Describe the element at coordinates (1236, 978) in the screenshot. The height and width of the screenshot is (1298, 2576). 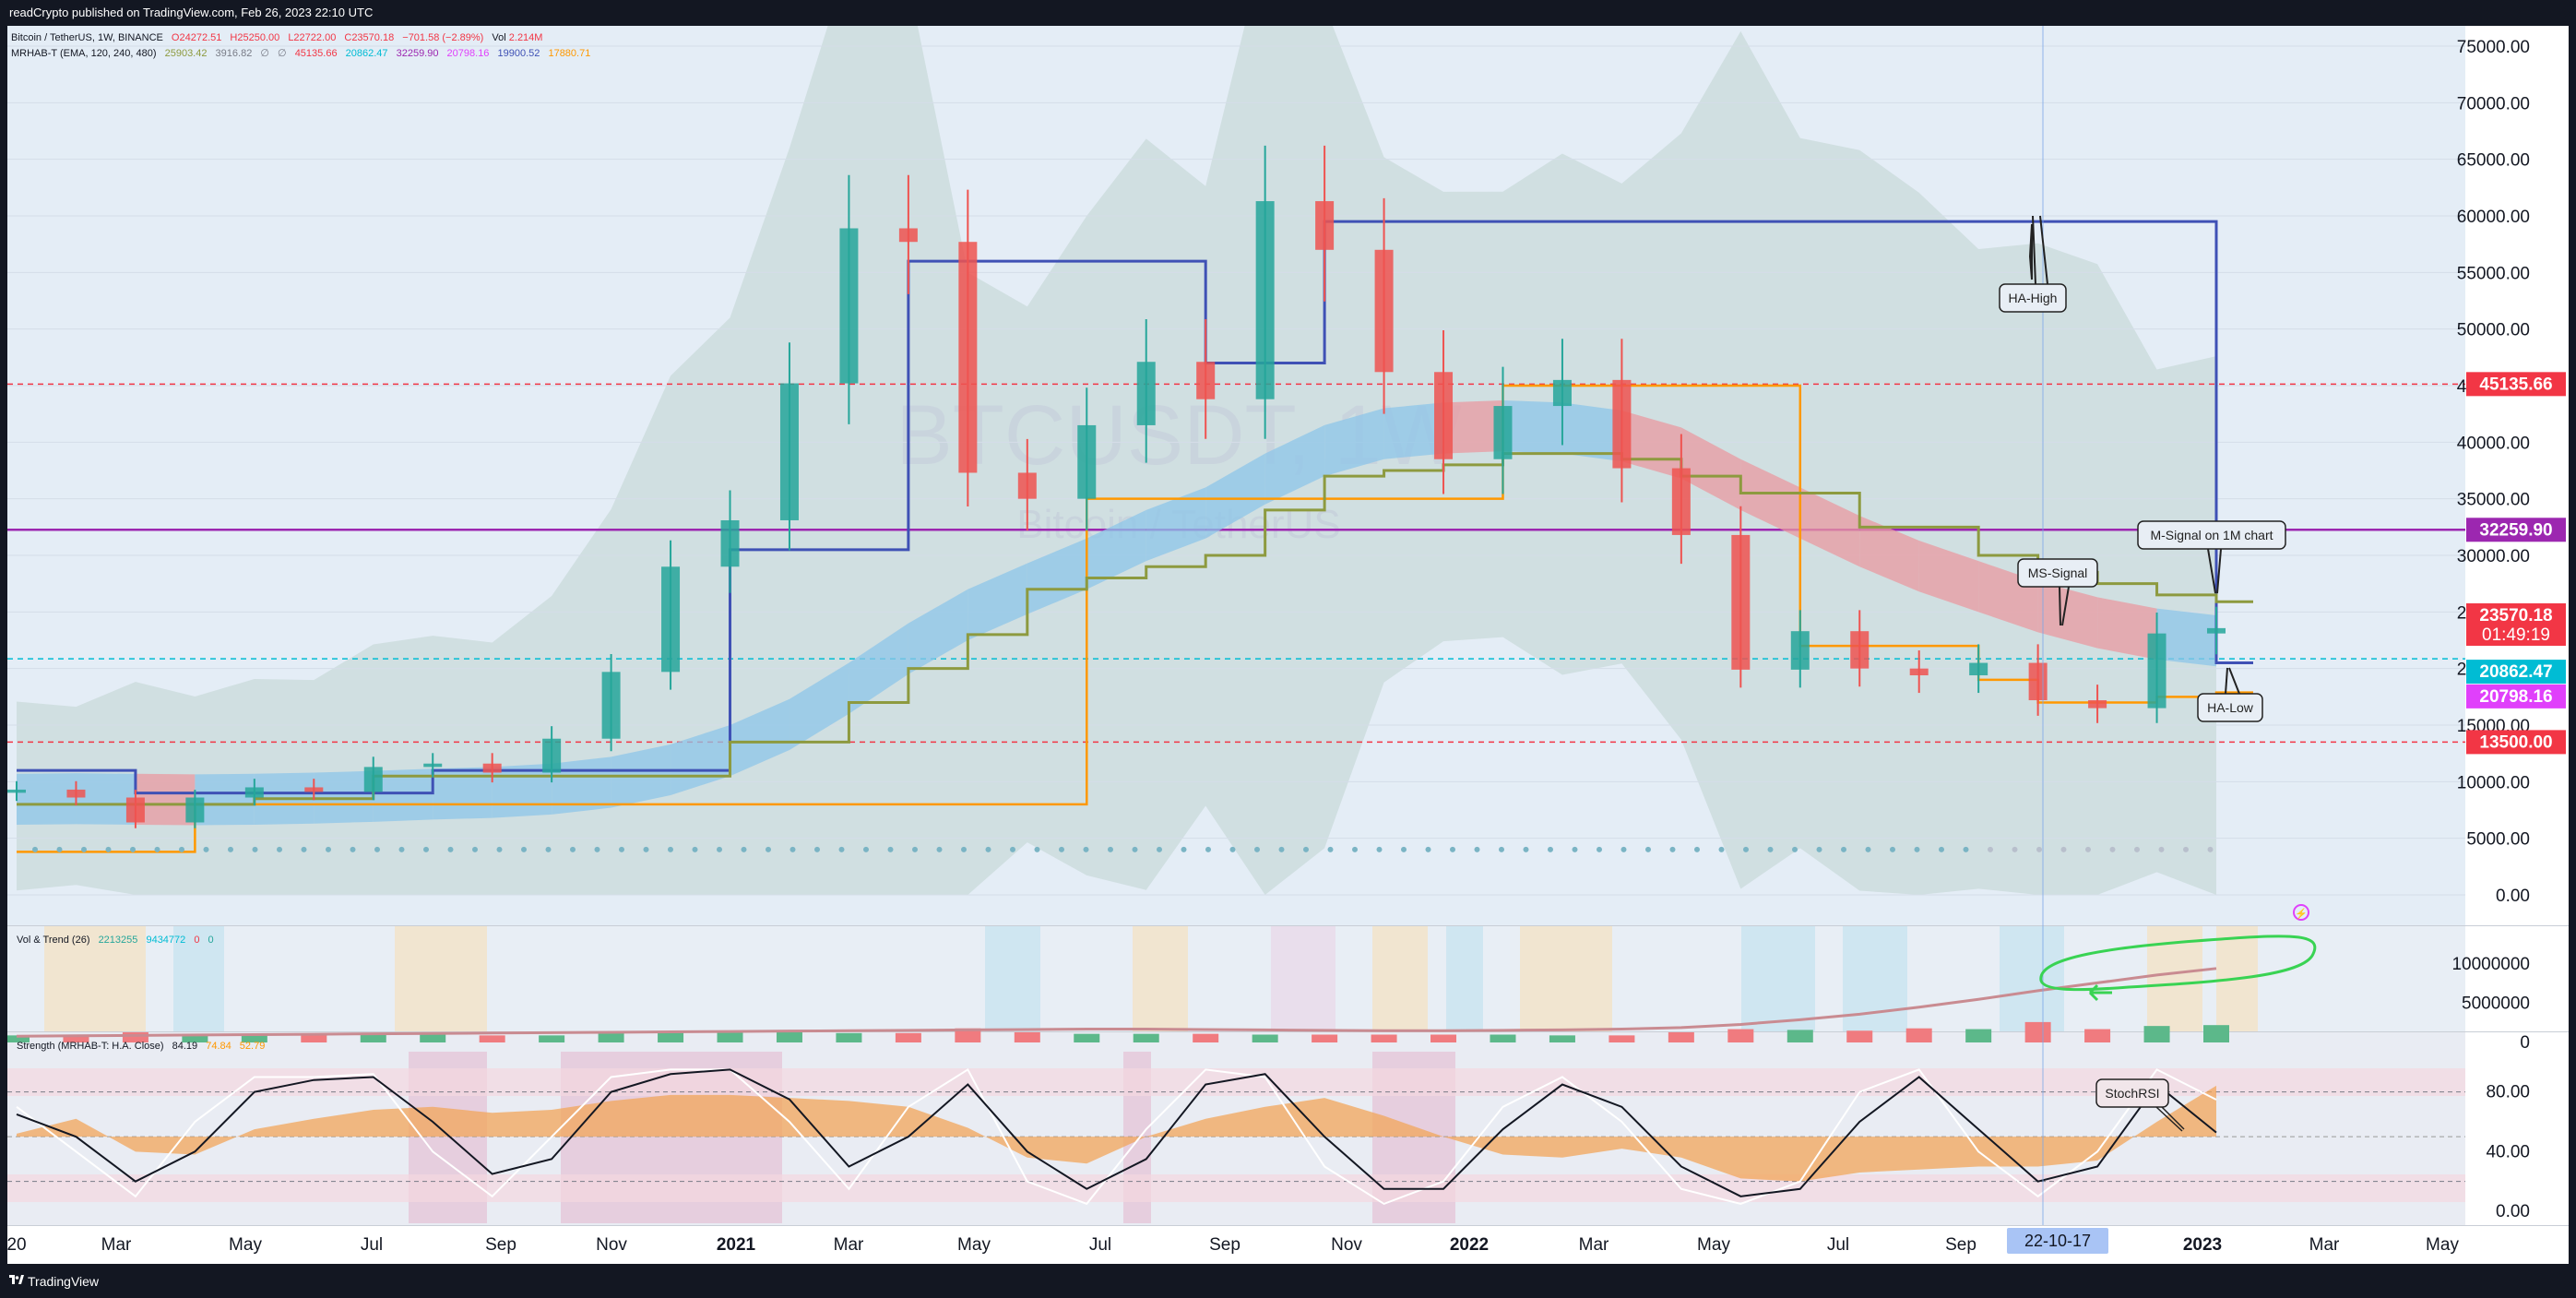
I see `volume-pane` at that location.